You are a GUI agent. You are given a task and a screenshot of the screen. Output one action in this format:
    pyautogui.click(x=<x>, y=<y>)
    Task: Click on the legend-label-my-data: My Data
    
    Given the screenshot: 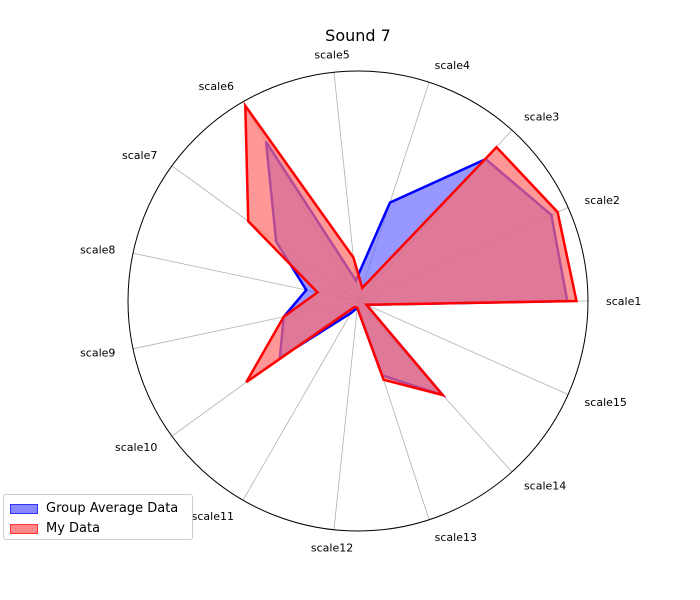 What is the action you would take?
    pyautogui.click(x=73, y=528)
    